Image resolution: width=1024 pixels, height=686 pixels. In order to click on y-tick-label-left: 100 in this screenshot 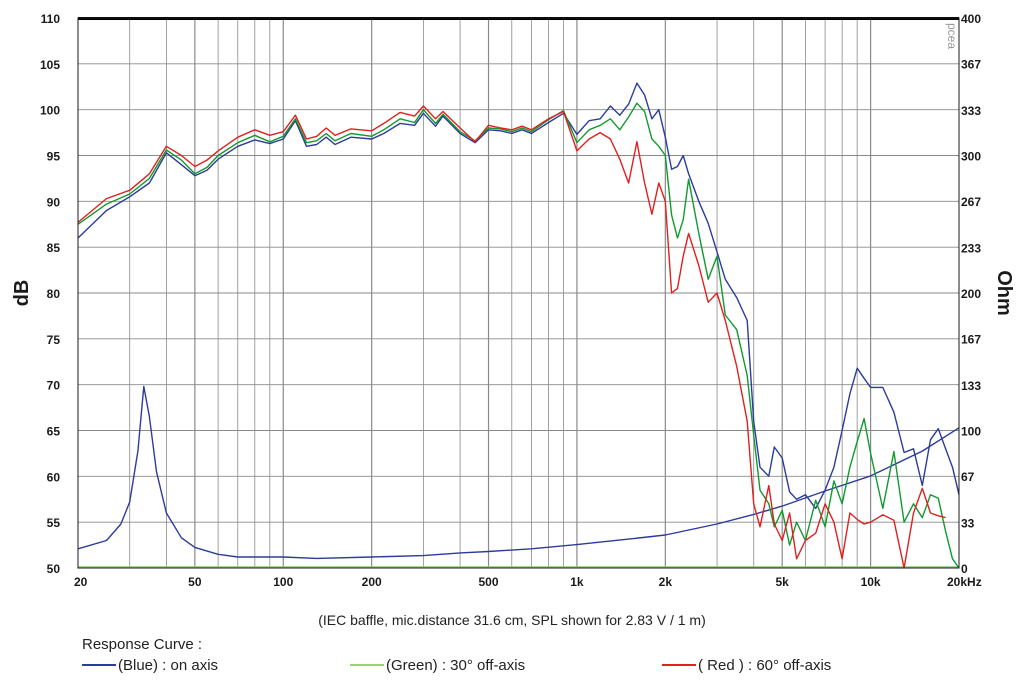, I will do `click(50, 111)`.